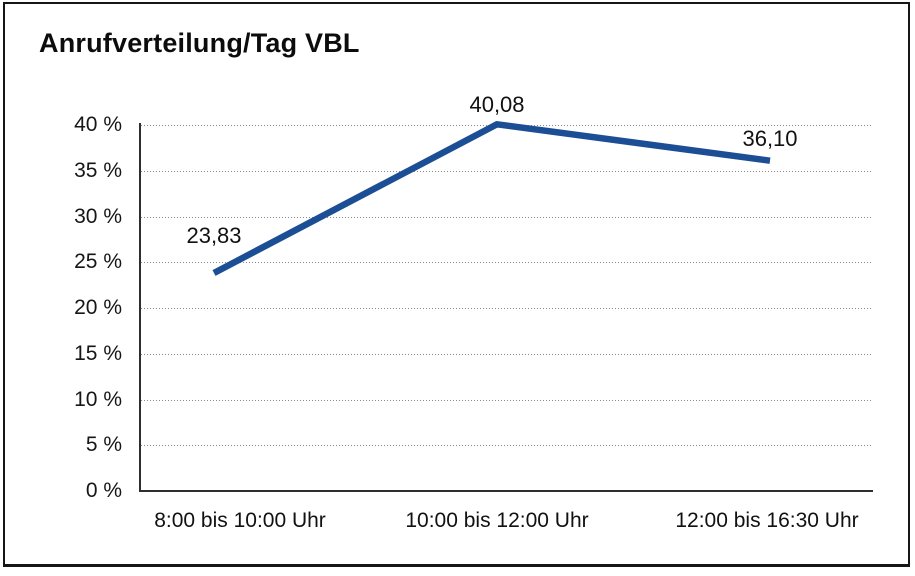  Describe the element at coordinates (770, 138) in the screenshot. I see `data-label: 36,10` at that location.